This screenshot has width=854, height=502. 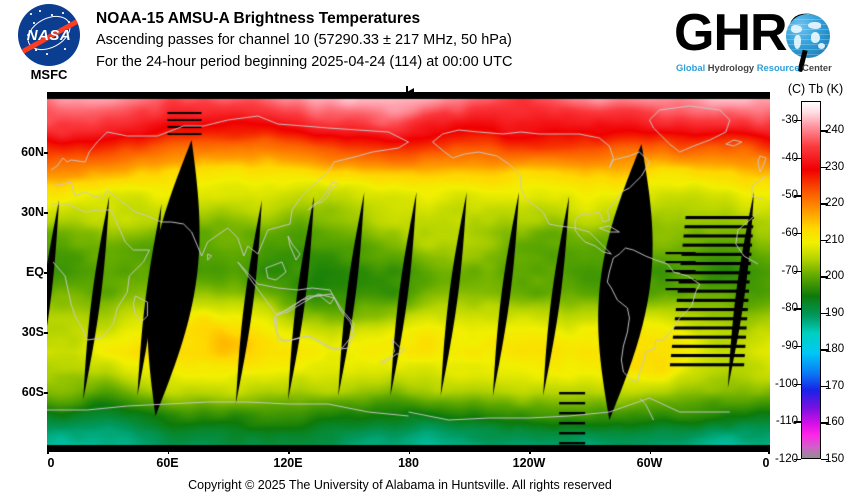 I want to click on latitude-tick-label: 60S, so click(x=32, y=392).